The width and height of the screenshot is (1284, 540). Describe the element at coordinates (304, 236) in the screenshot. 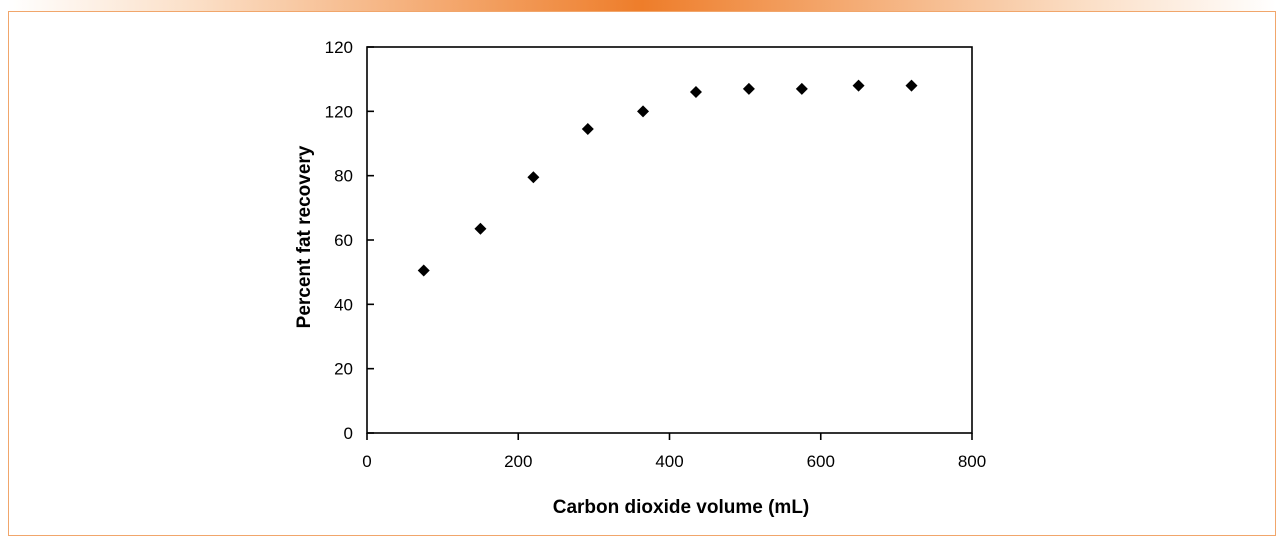

I see `y-axis-title: Percent fat recovery` at that location.